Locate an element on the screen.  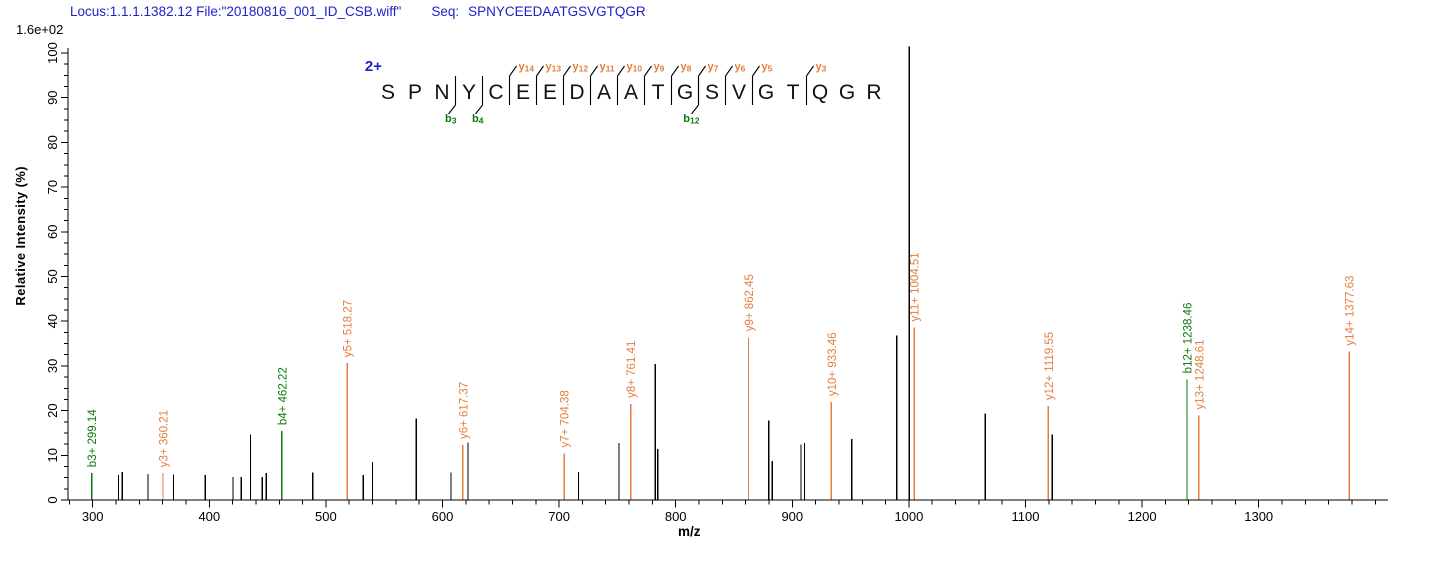
b-ion-label: b12 is located at coordinates (691, 119).